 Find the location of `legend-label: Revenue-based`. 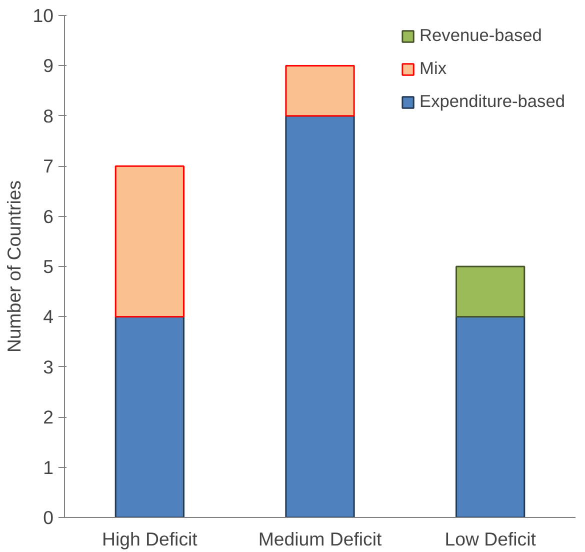

legend-label: Revenue-based is located at coordinates (481, 35).